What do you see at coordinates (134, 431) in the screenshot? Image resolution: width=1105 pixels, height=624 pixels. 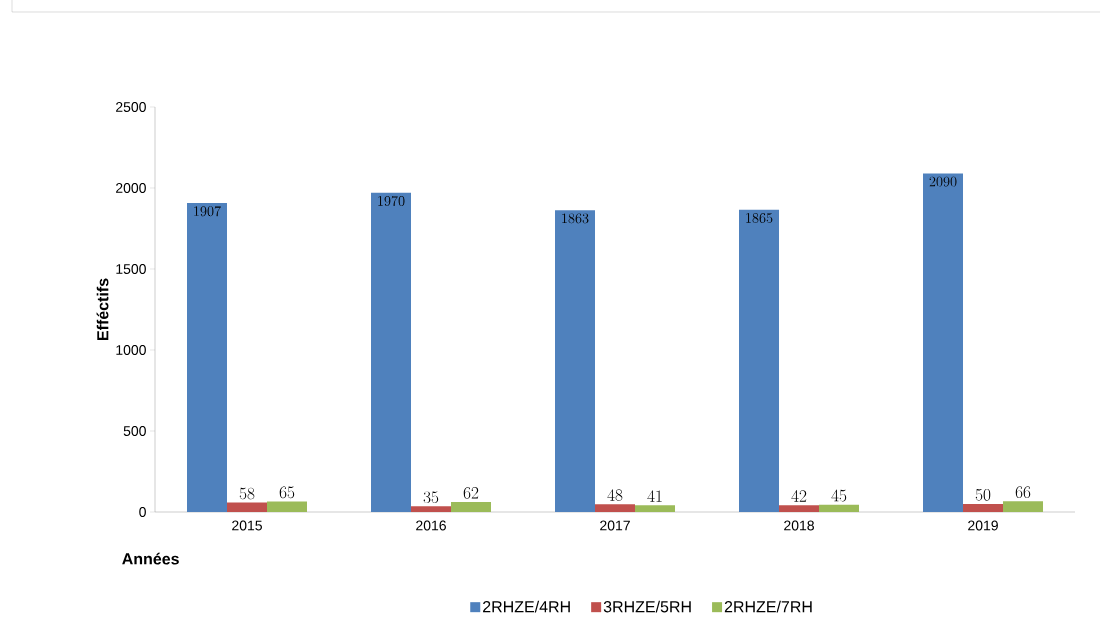 I see `y-tick-label: 500` at bounding box center [134, 431].